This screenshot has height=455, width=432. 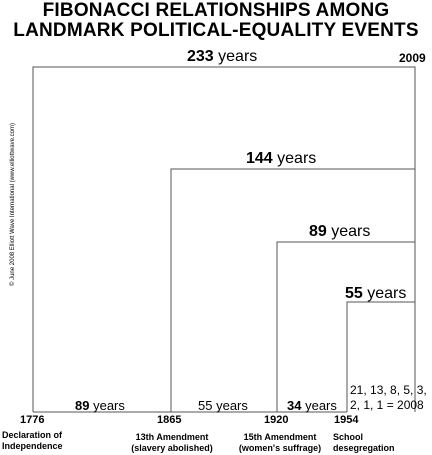 I want to click on title-line-1: FIBONACCI RELATIONSHIPS AMONG, so click(x=216, y=10).